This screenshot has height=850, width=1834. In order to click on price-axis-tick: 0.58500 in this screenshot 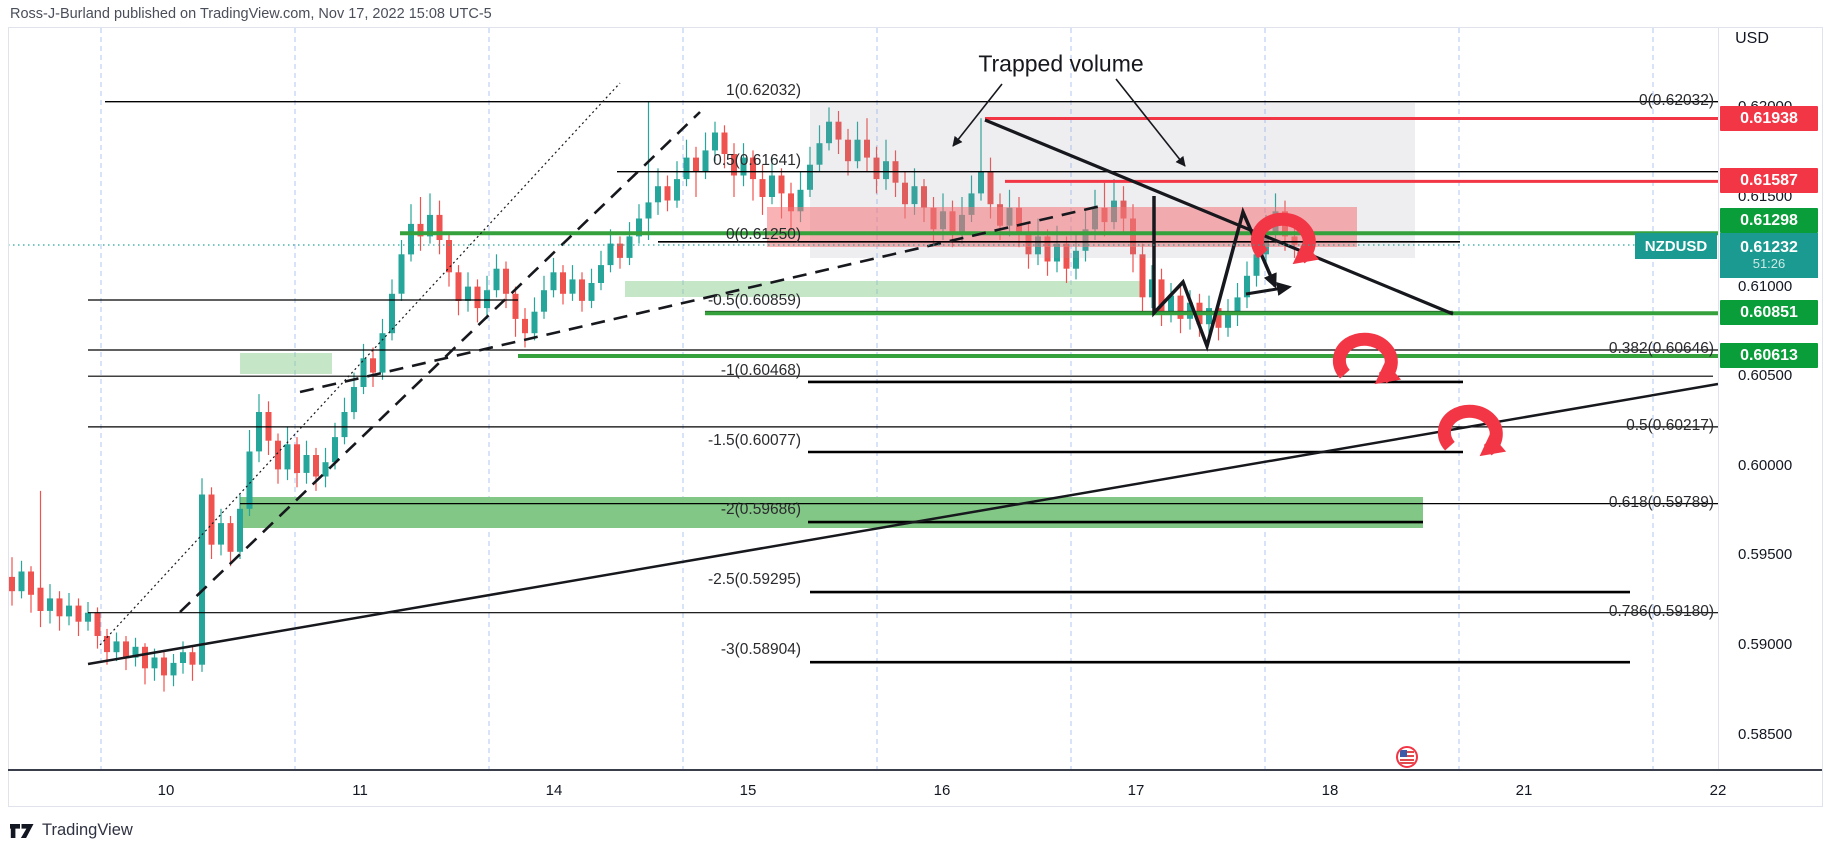, I will do `click(1765, 734)`.